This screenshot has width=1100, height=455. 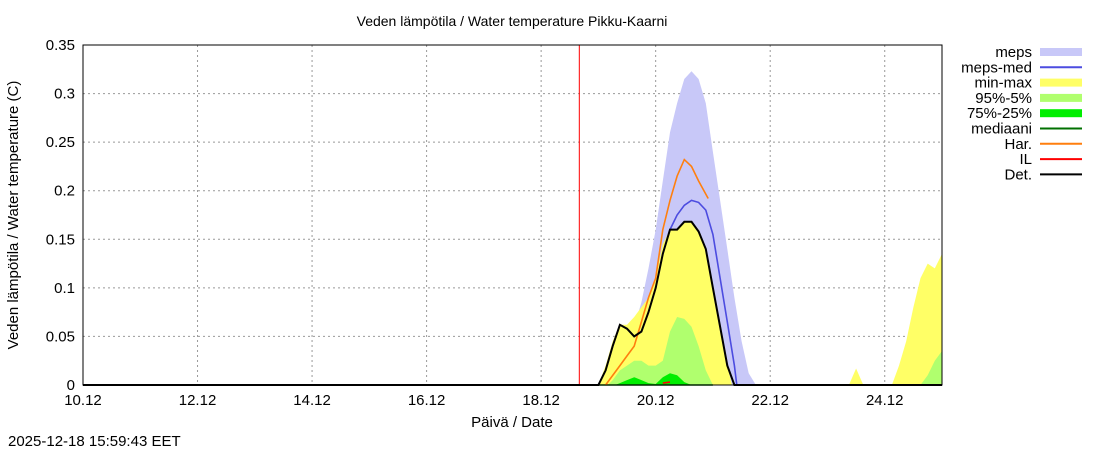 I want to click on x-tick-label: 18.12, so click(x=541, y=400).